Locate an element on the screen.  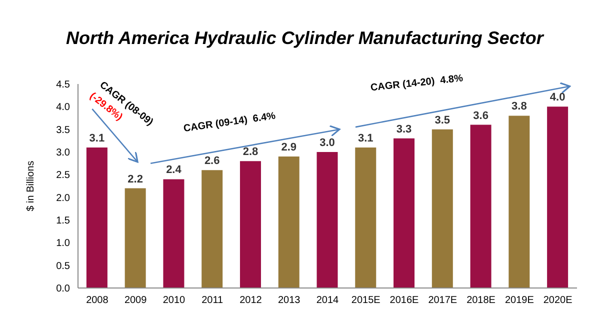
data-label: 3.0 is located at coordinates (327, 143).